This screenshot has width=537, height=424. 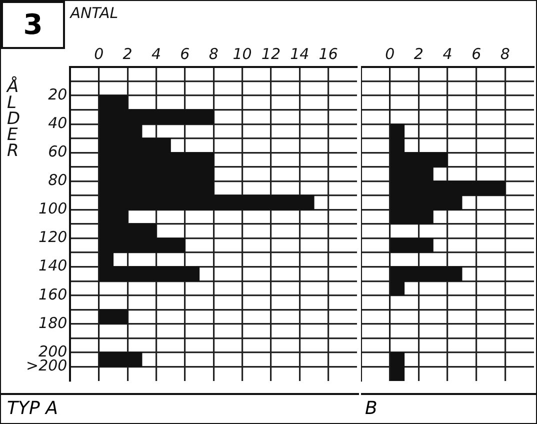 I want to click on x-tick-label: 14, so click(x=300, y=53).